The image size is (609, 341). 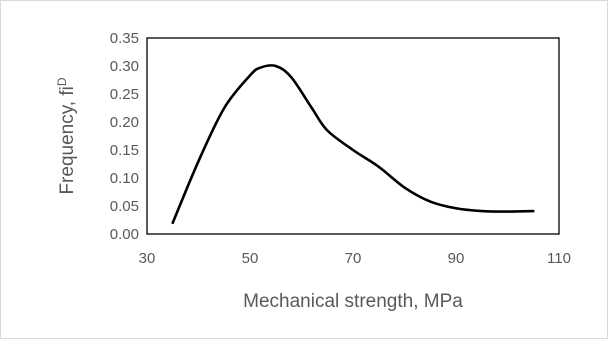 I want to click on x-axis-tick-labels: 30 50 70 90 110, so click(x=355, y=258).